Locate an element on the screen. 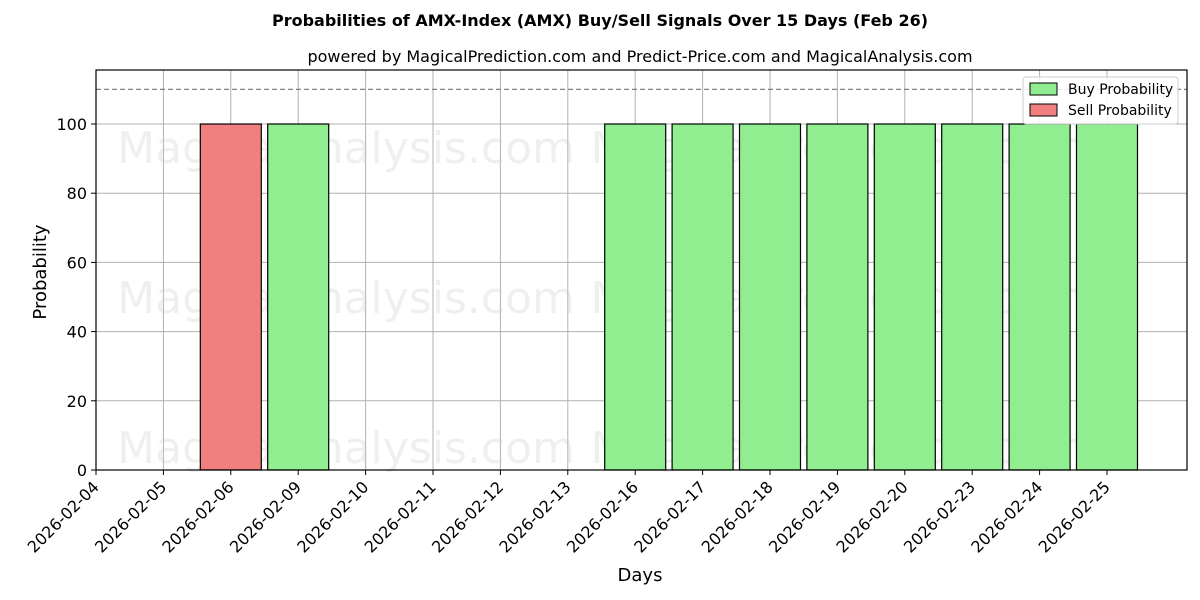 Image resolution: width=1200 pixels, height=600 pixels. y-tick-label: 100 is located at coordinates (71, 124).